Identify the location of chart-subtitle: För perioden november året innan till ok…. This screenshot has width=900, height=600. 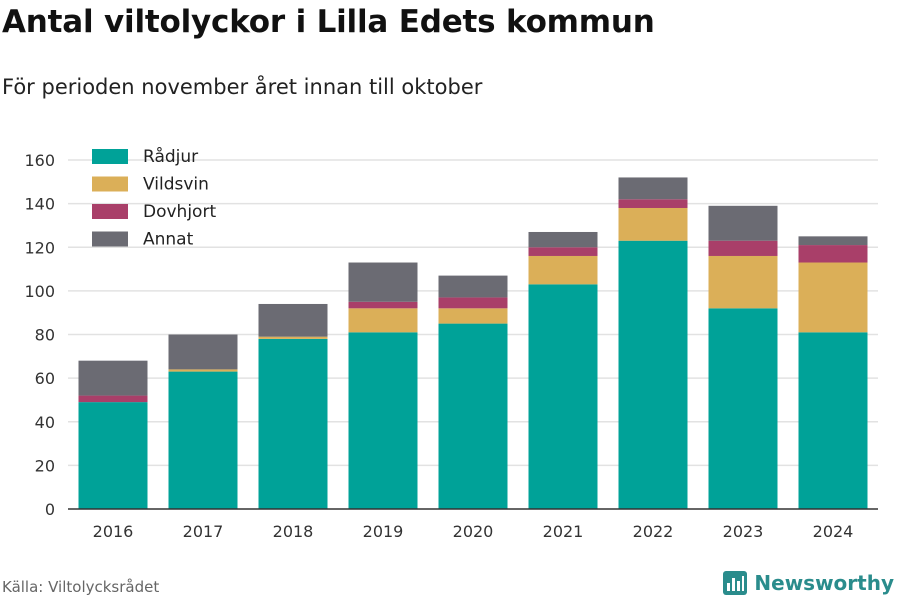
(242, 87).